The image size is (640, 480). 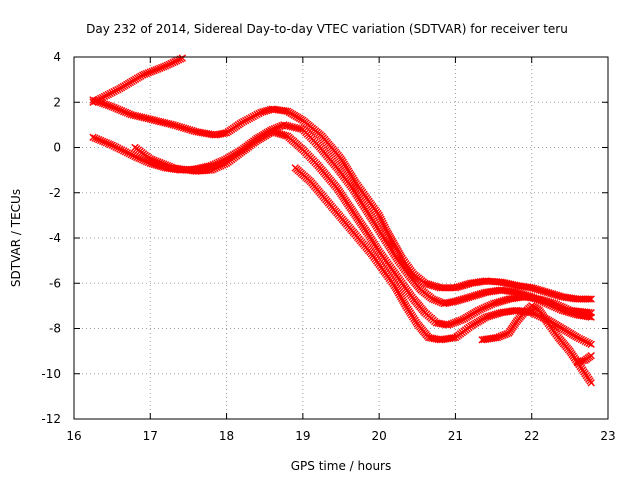 I want to click on x-tick-label: 17, so click(x=150, y=436).